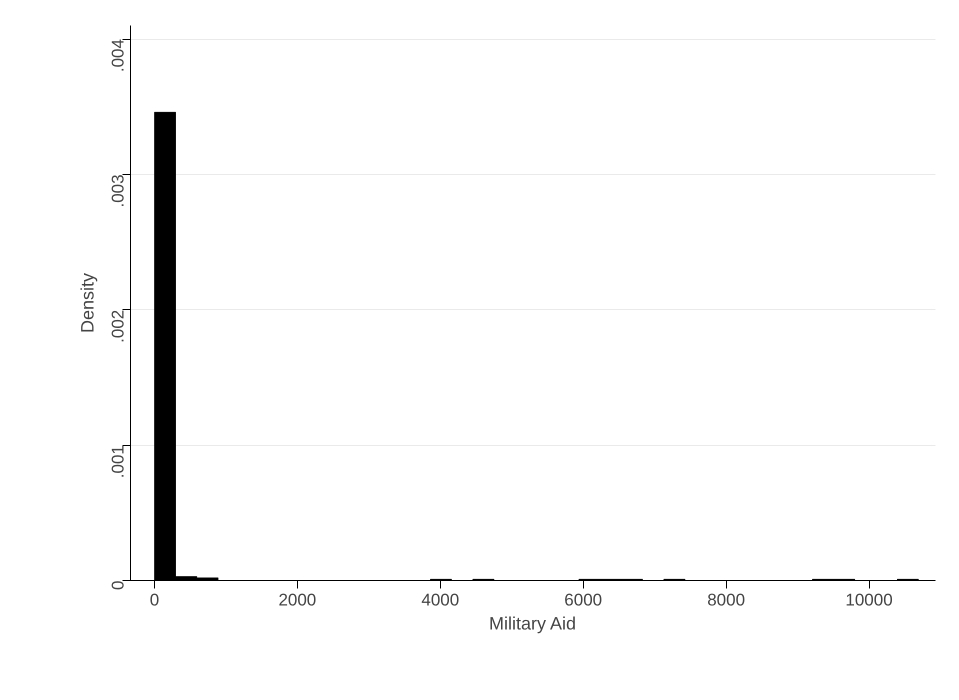 The width and height of the screenshot is (959, 700). Describe the element at coordinates (297, 600) in the screenshot. I see `x-tick-label: 2000` at that location.